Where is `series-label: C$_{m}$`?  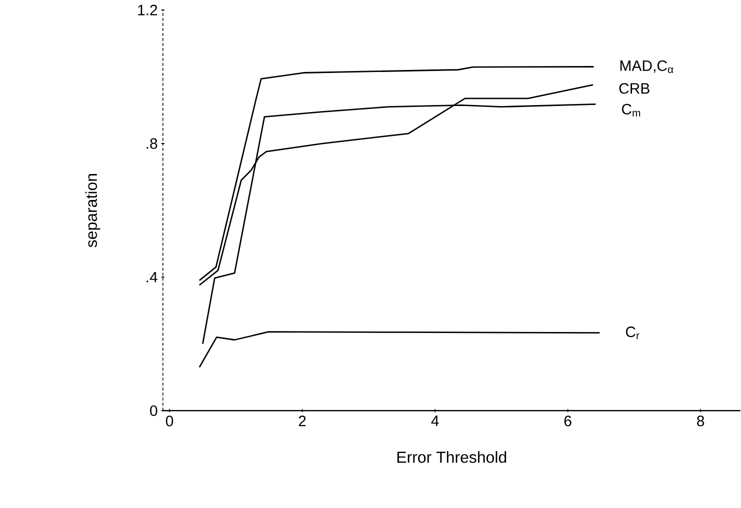 series-label: C$_{m}$ is located at coordinates (631, 110).